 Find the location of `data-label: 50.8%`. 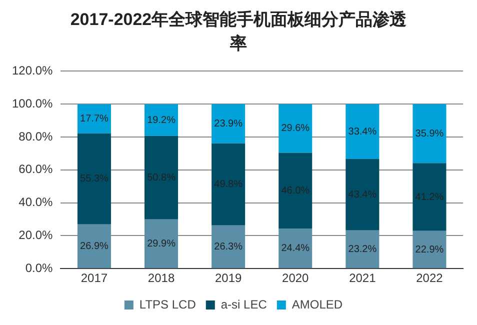

data-label: 50.8% is located at coordinates (161, 178).